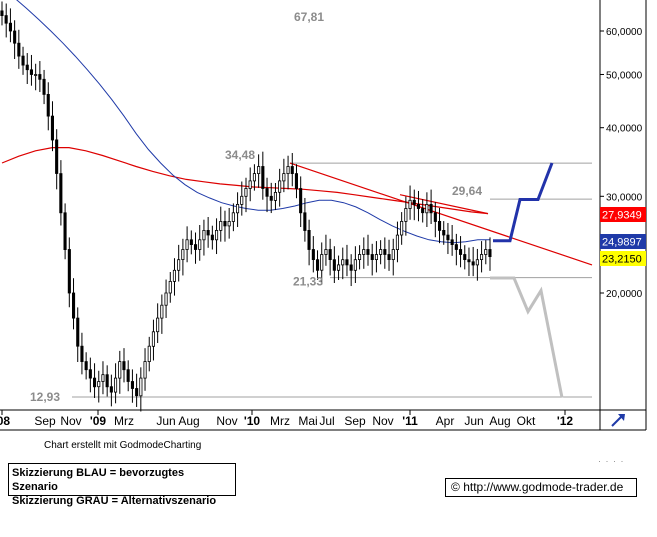  What do you see at coordinates (621, 163) in the screenshot?
I see `y-axis-ticks: 60,0000 50,0000 40,0000 30,0000 20,0000` at bounding box center [621, 163].